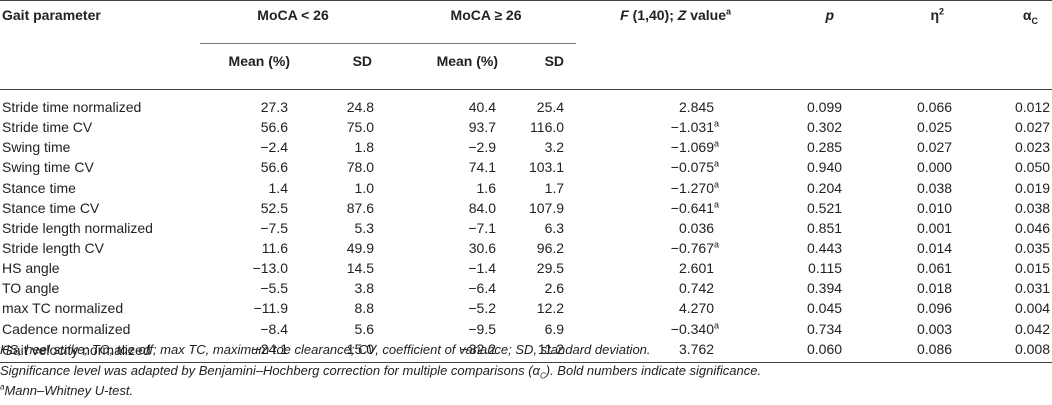  Describe the element at coordinates (100, 350) in the screenshot. I see `cell-parameter: Gait velocity normalized` at that location.